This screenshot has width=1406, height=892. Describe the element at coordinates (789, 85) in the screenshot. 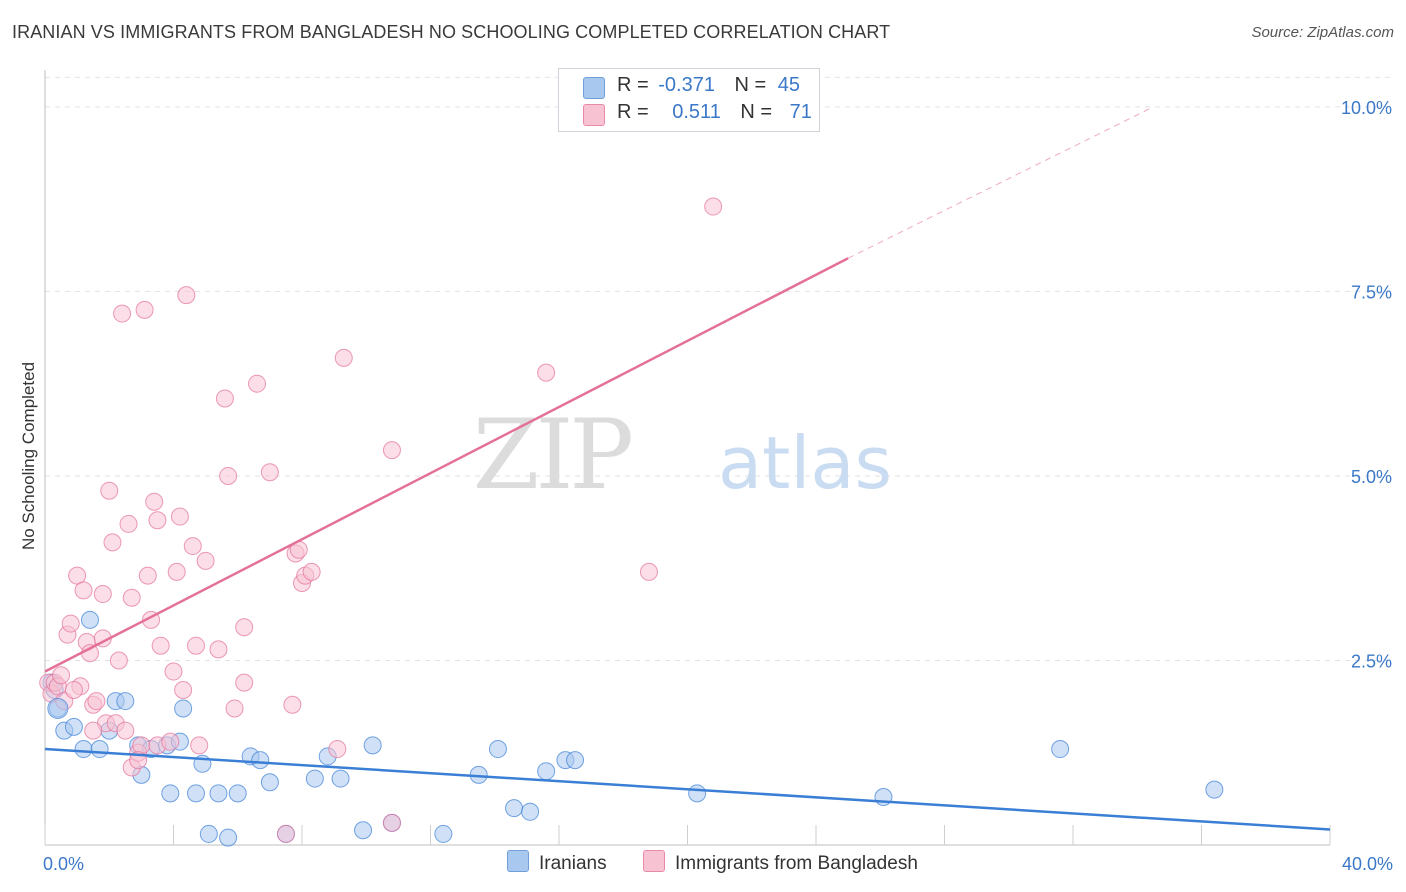

I see `legend-n-value: 45` at that location.